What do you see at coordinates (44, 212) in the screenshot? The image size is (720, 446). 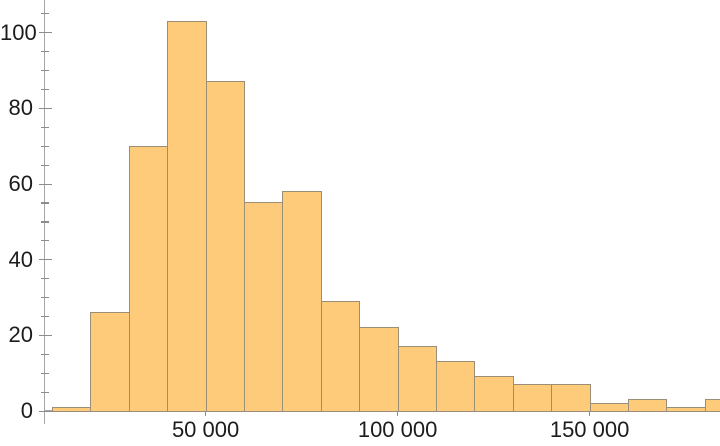 I see `y-axis-line` at bounding box center [44, 212].